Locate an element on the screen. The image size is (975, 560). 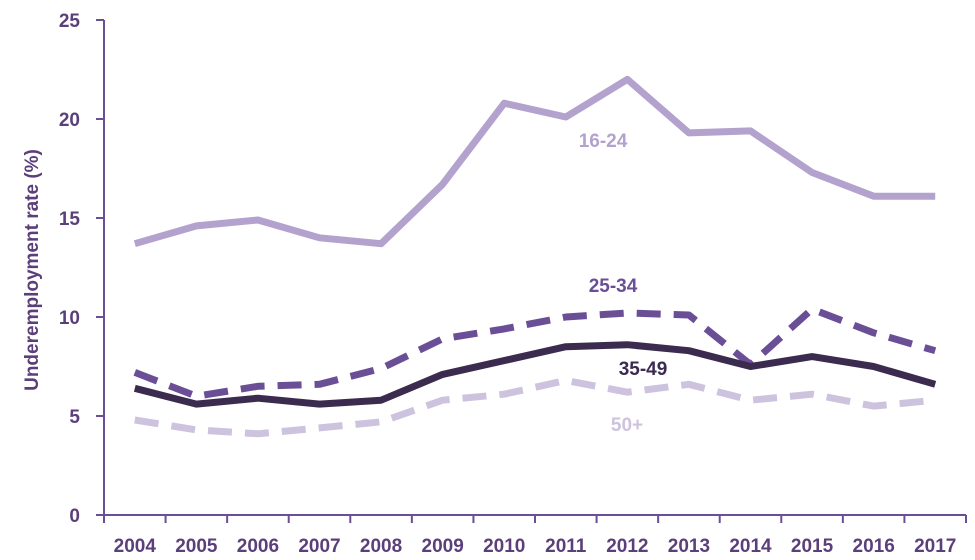
series-labels: 16-24 25-34 35-49 50+ is located at coordinates (623, 283).